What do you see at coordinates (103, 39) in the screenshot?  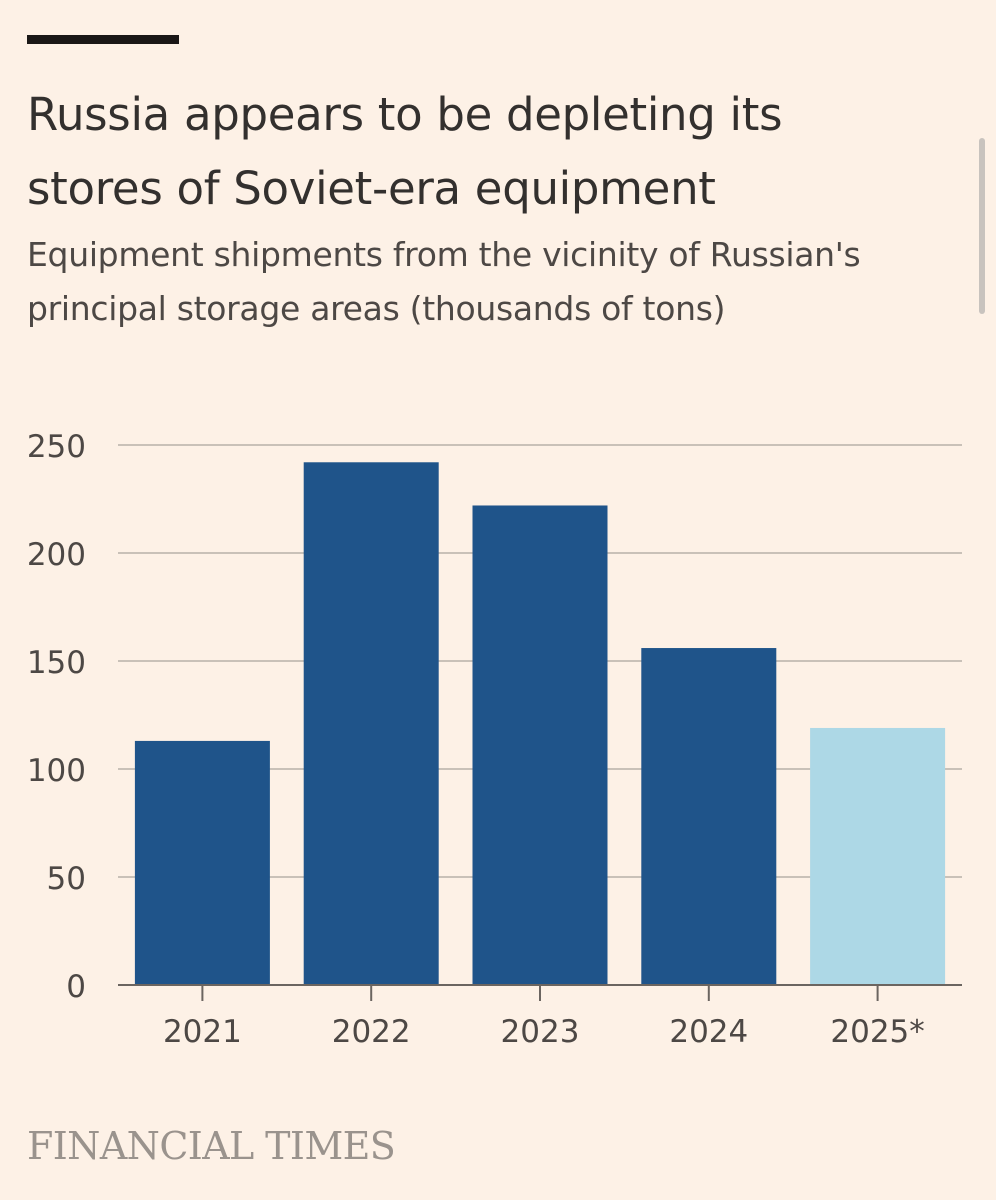 I see `title-accent-bar` at bounding box center [103, 39].